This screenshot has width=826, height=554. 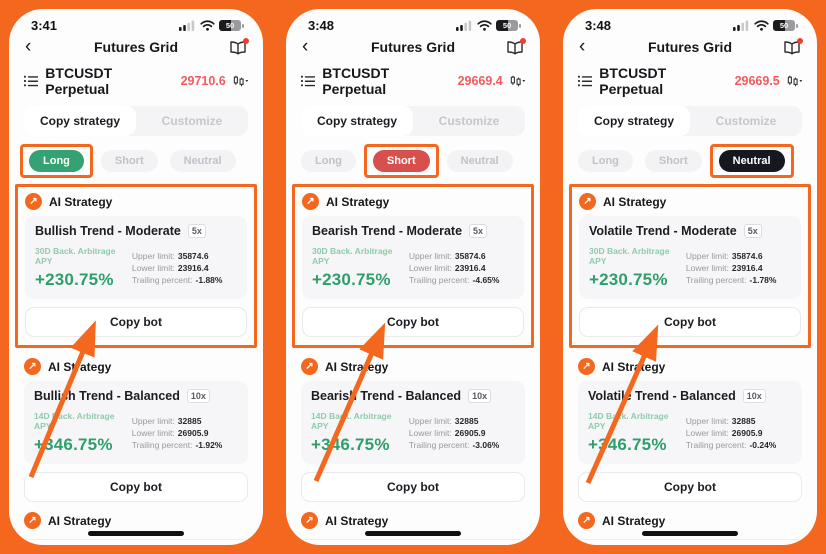 I want to click on apy-label: 14D Back. Arbitrage APY, so click(x=351, y=421).